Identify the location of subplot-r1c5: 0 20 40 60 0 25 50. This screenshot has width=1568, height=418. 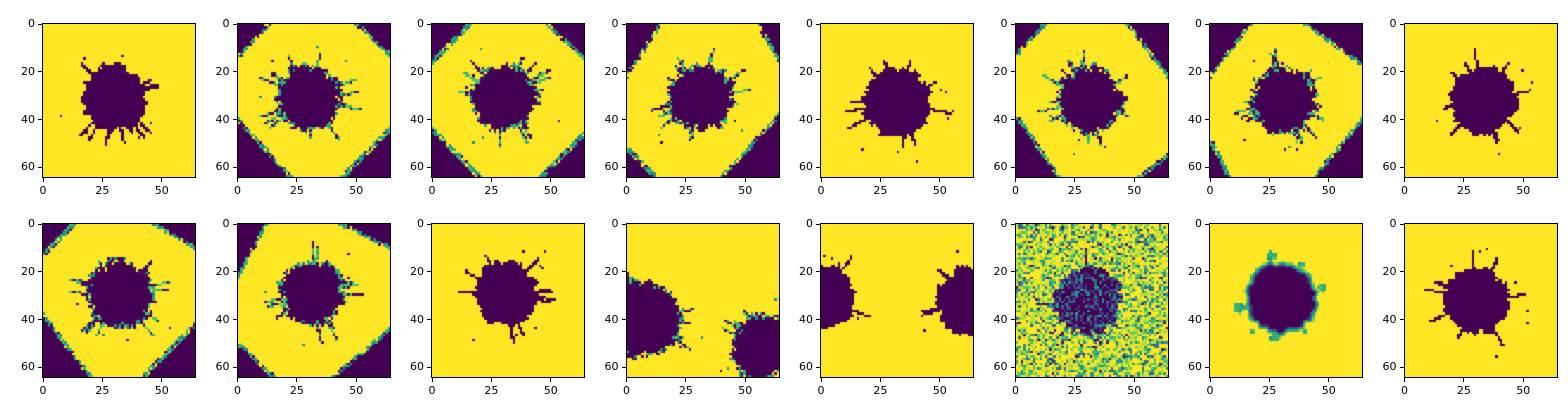
(1081, 307).